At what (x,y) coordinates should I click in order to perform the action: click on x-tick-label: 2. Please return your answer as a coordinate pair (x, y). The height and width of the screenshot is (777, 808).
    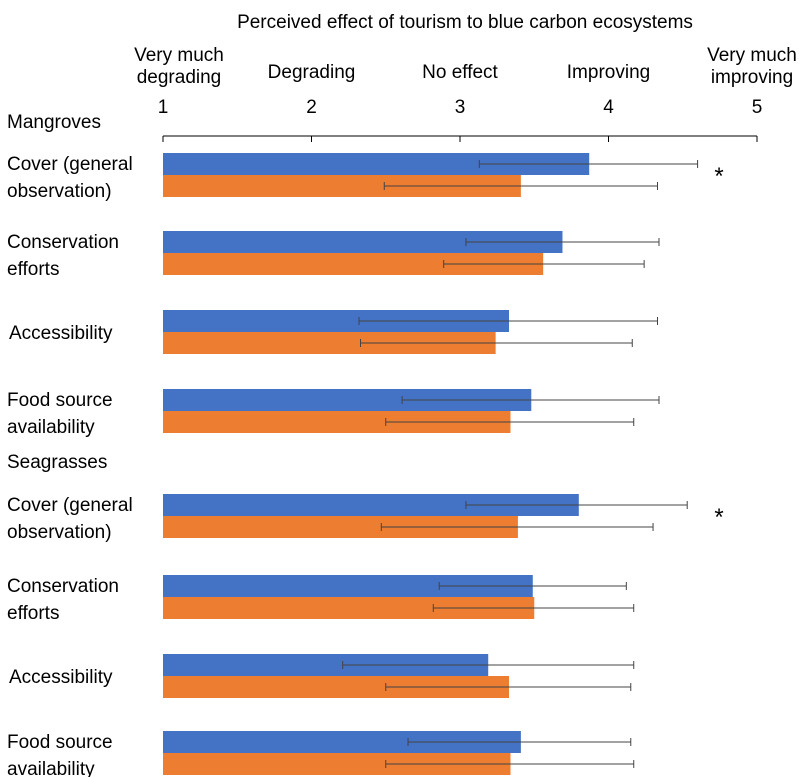
    Looking at the image, I should click on (311, 107).